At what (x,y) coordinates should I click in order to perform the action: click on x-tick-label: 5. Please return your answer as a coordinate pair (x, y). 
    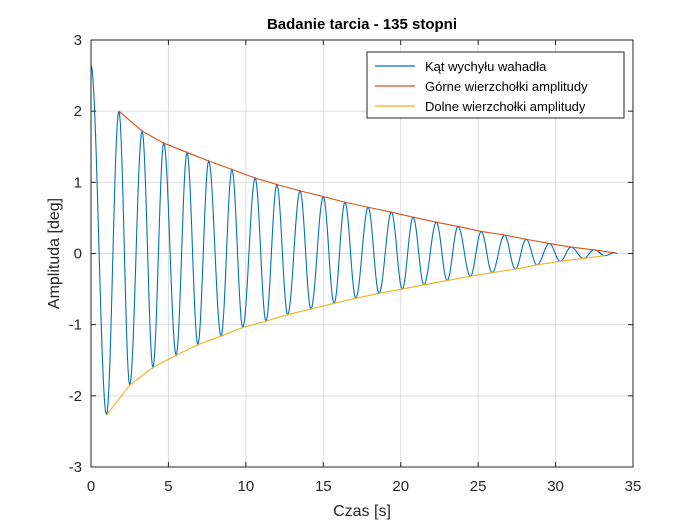
    Looking at the image, I should click on (168, 486).